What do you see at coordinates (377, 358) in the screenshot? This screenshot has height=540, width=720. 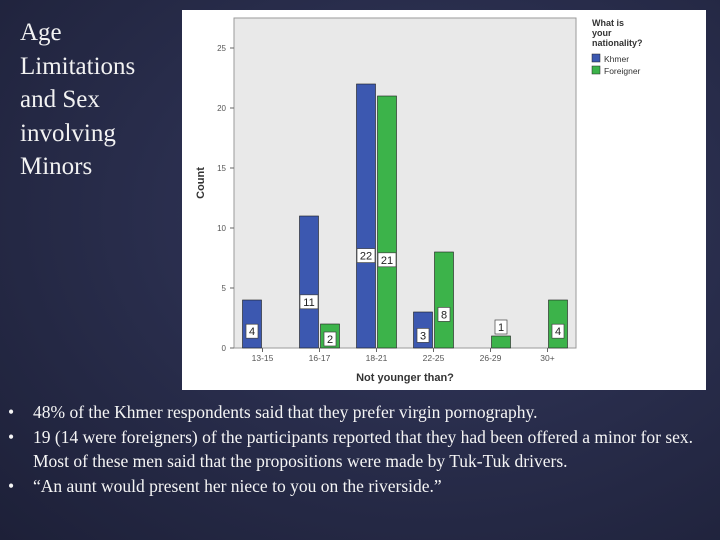 I see `x-tick-label: 18-21` at bounding box center [377, 358].